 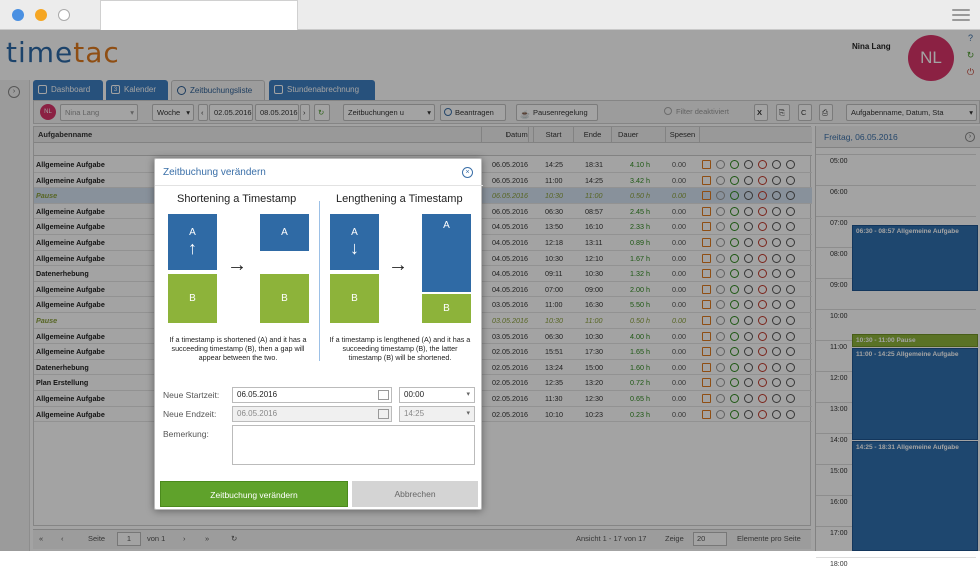 I want to click on print-icon: ⎙, so click(x=826, y=112).